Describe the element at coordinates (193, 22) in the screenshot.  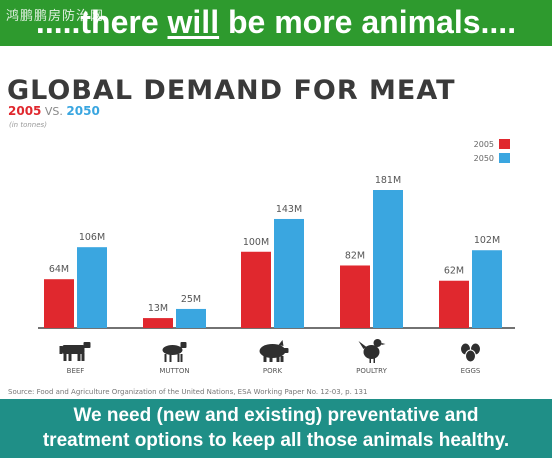
I see `banner-headline-underlined: will` at that location.